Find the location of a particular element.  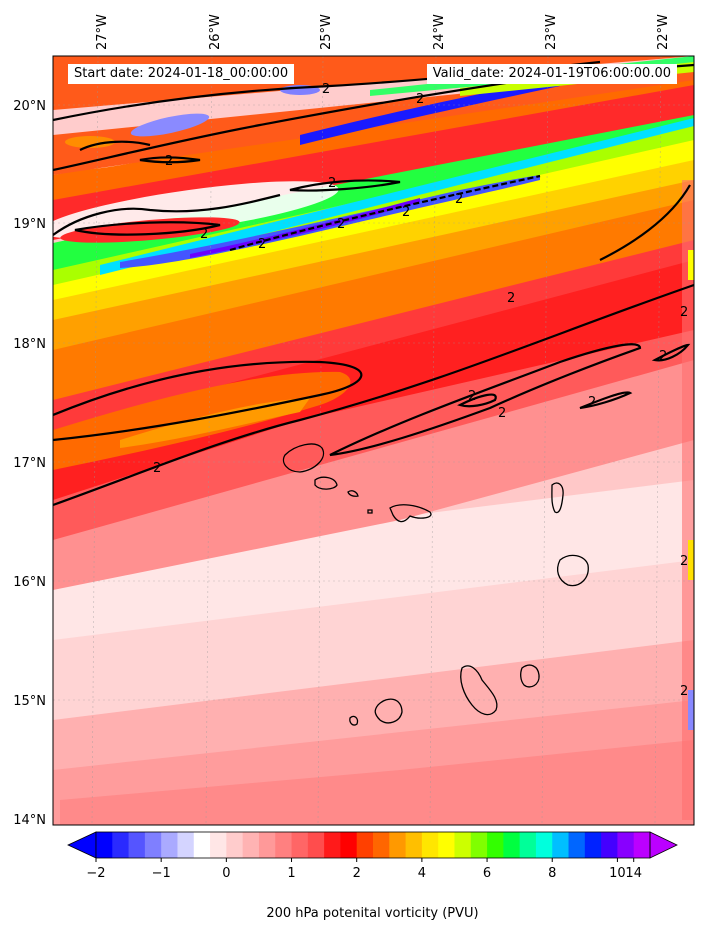

colorbar-extend-max is located at coordinates (663, 845).